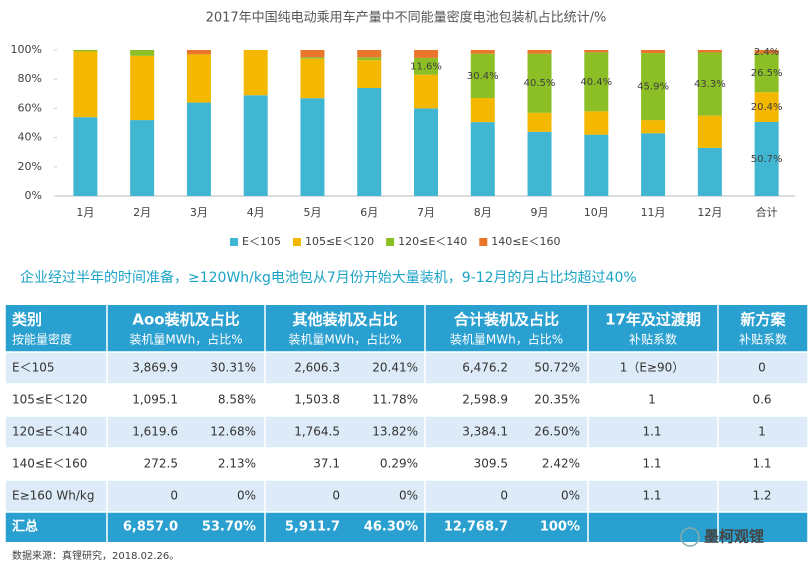  I want to click on table-cell: 105≤E＜120, so click(49, 400).